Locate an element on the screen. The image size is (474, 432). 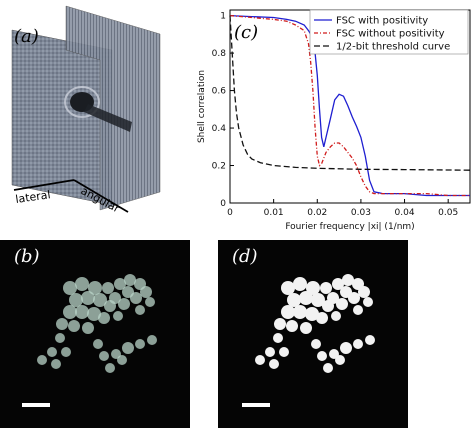
y-tick-label: 0 is located at coordinates (223, 204).